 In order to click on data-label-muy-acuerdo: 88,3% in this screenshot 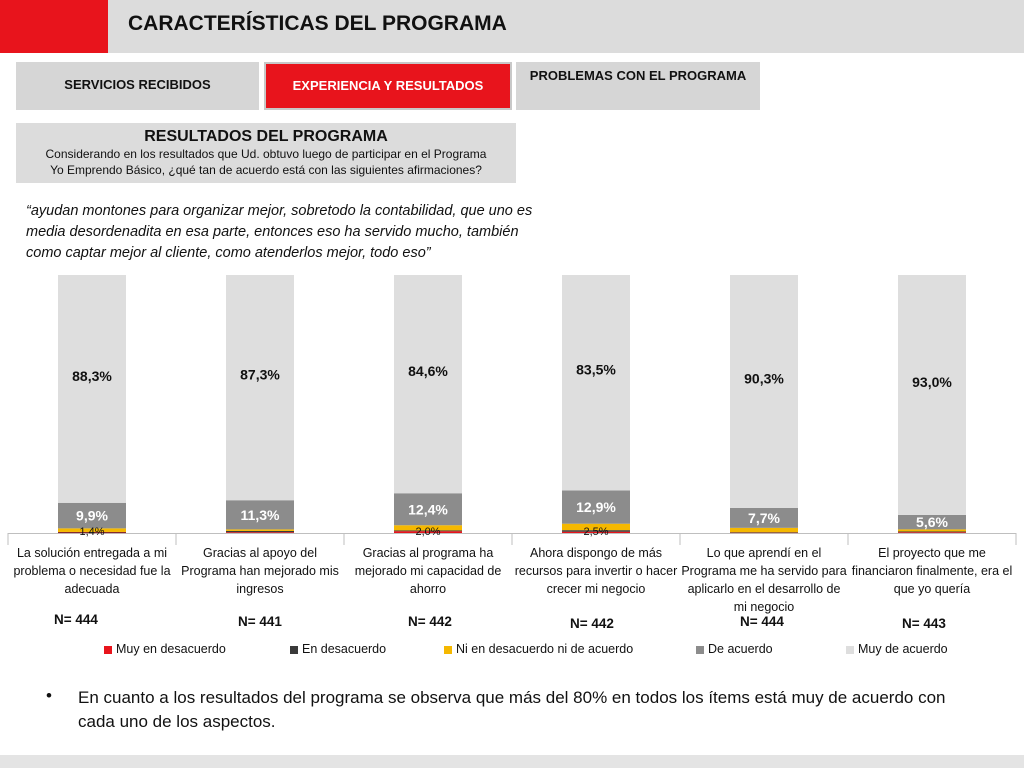, I will do `click(92, 376)`.